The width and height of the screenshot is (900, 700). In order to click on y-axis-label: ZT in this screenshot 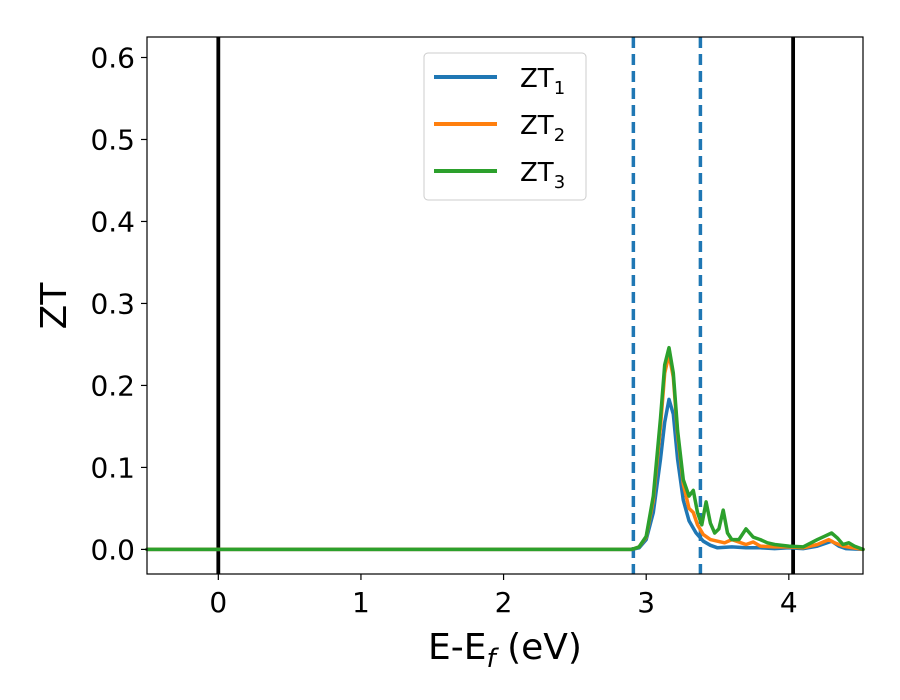, I will do `click(54, 306)`.